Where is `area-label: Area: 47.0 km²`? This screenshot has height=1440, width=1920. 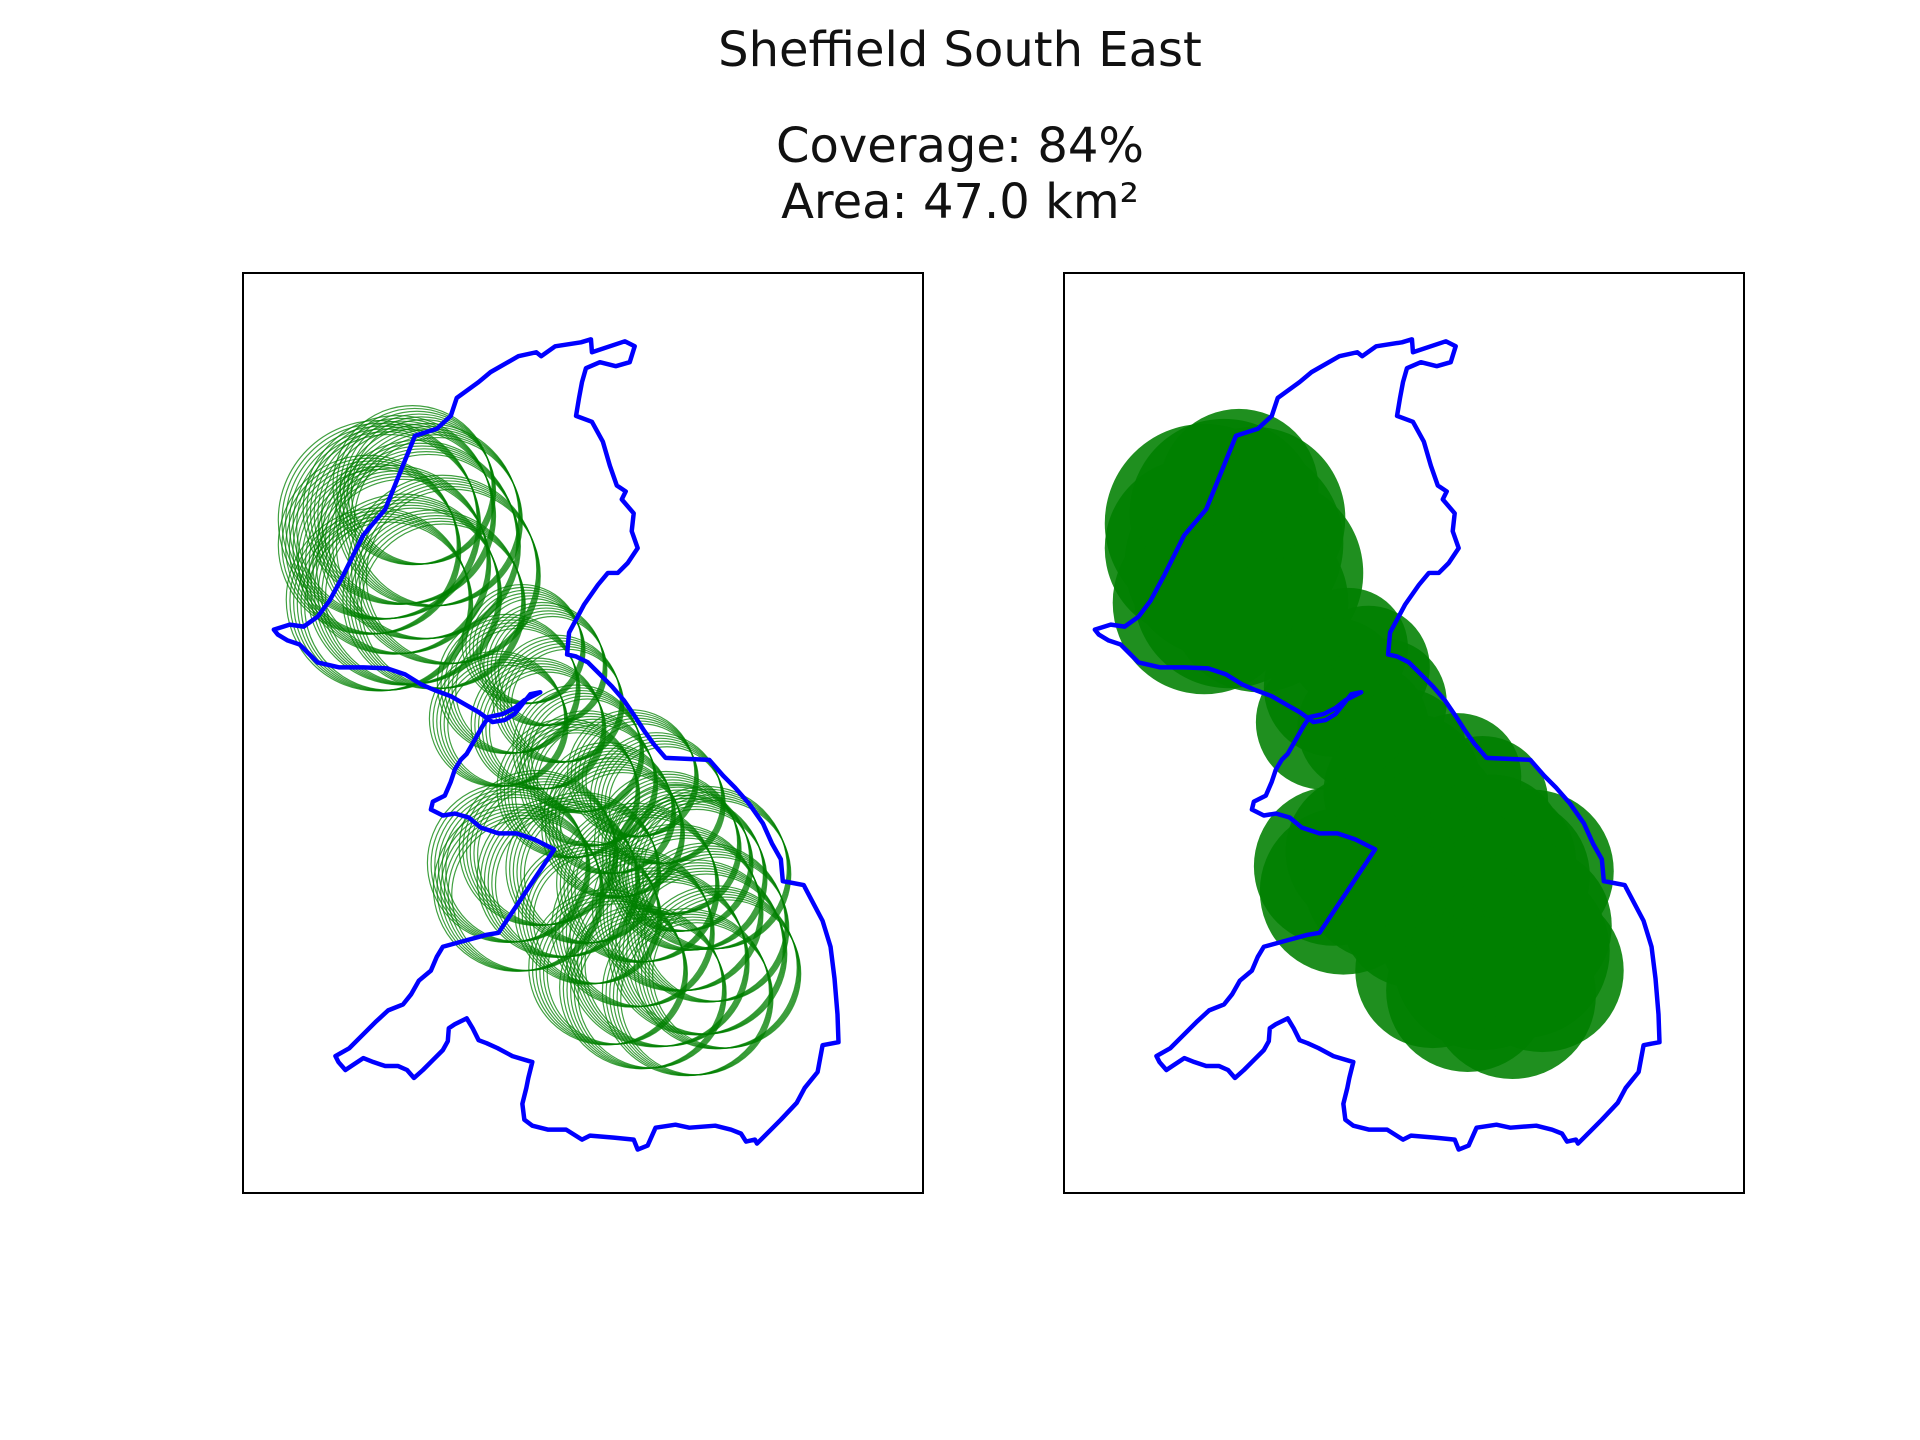 area-label: Area: 47.0 km² is located at coordinates (960, 202).